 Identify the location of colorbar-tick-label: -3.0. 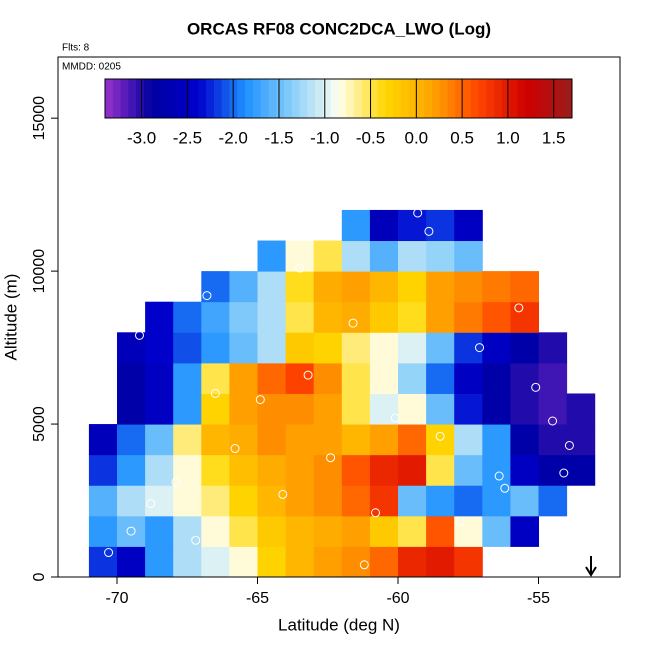
(141, 137).